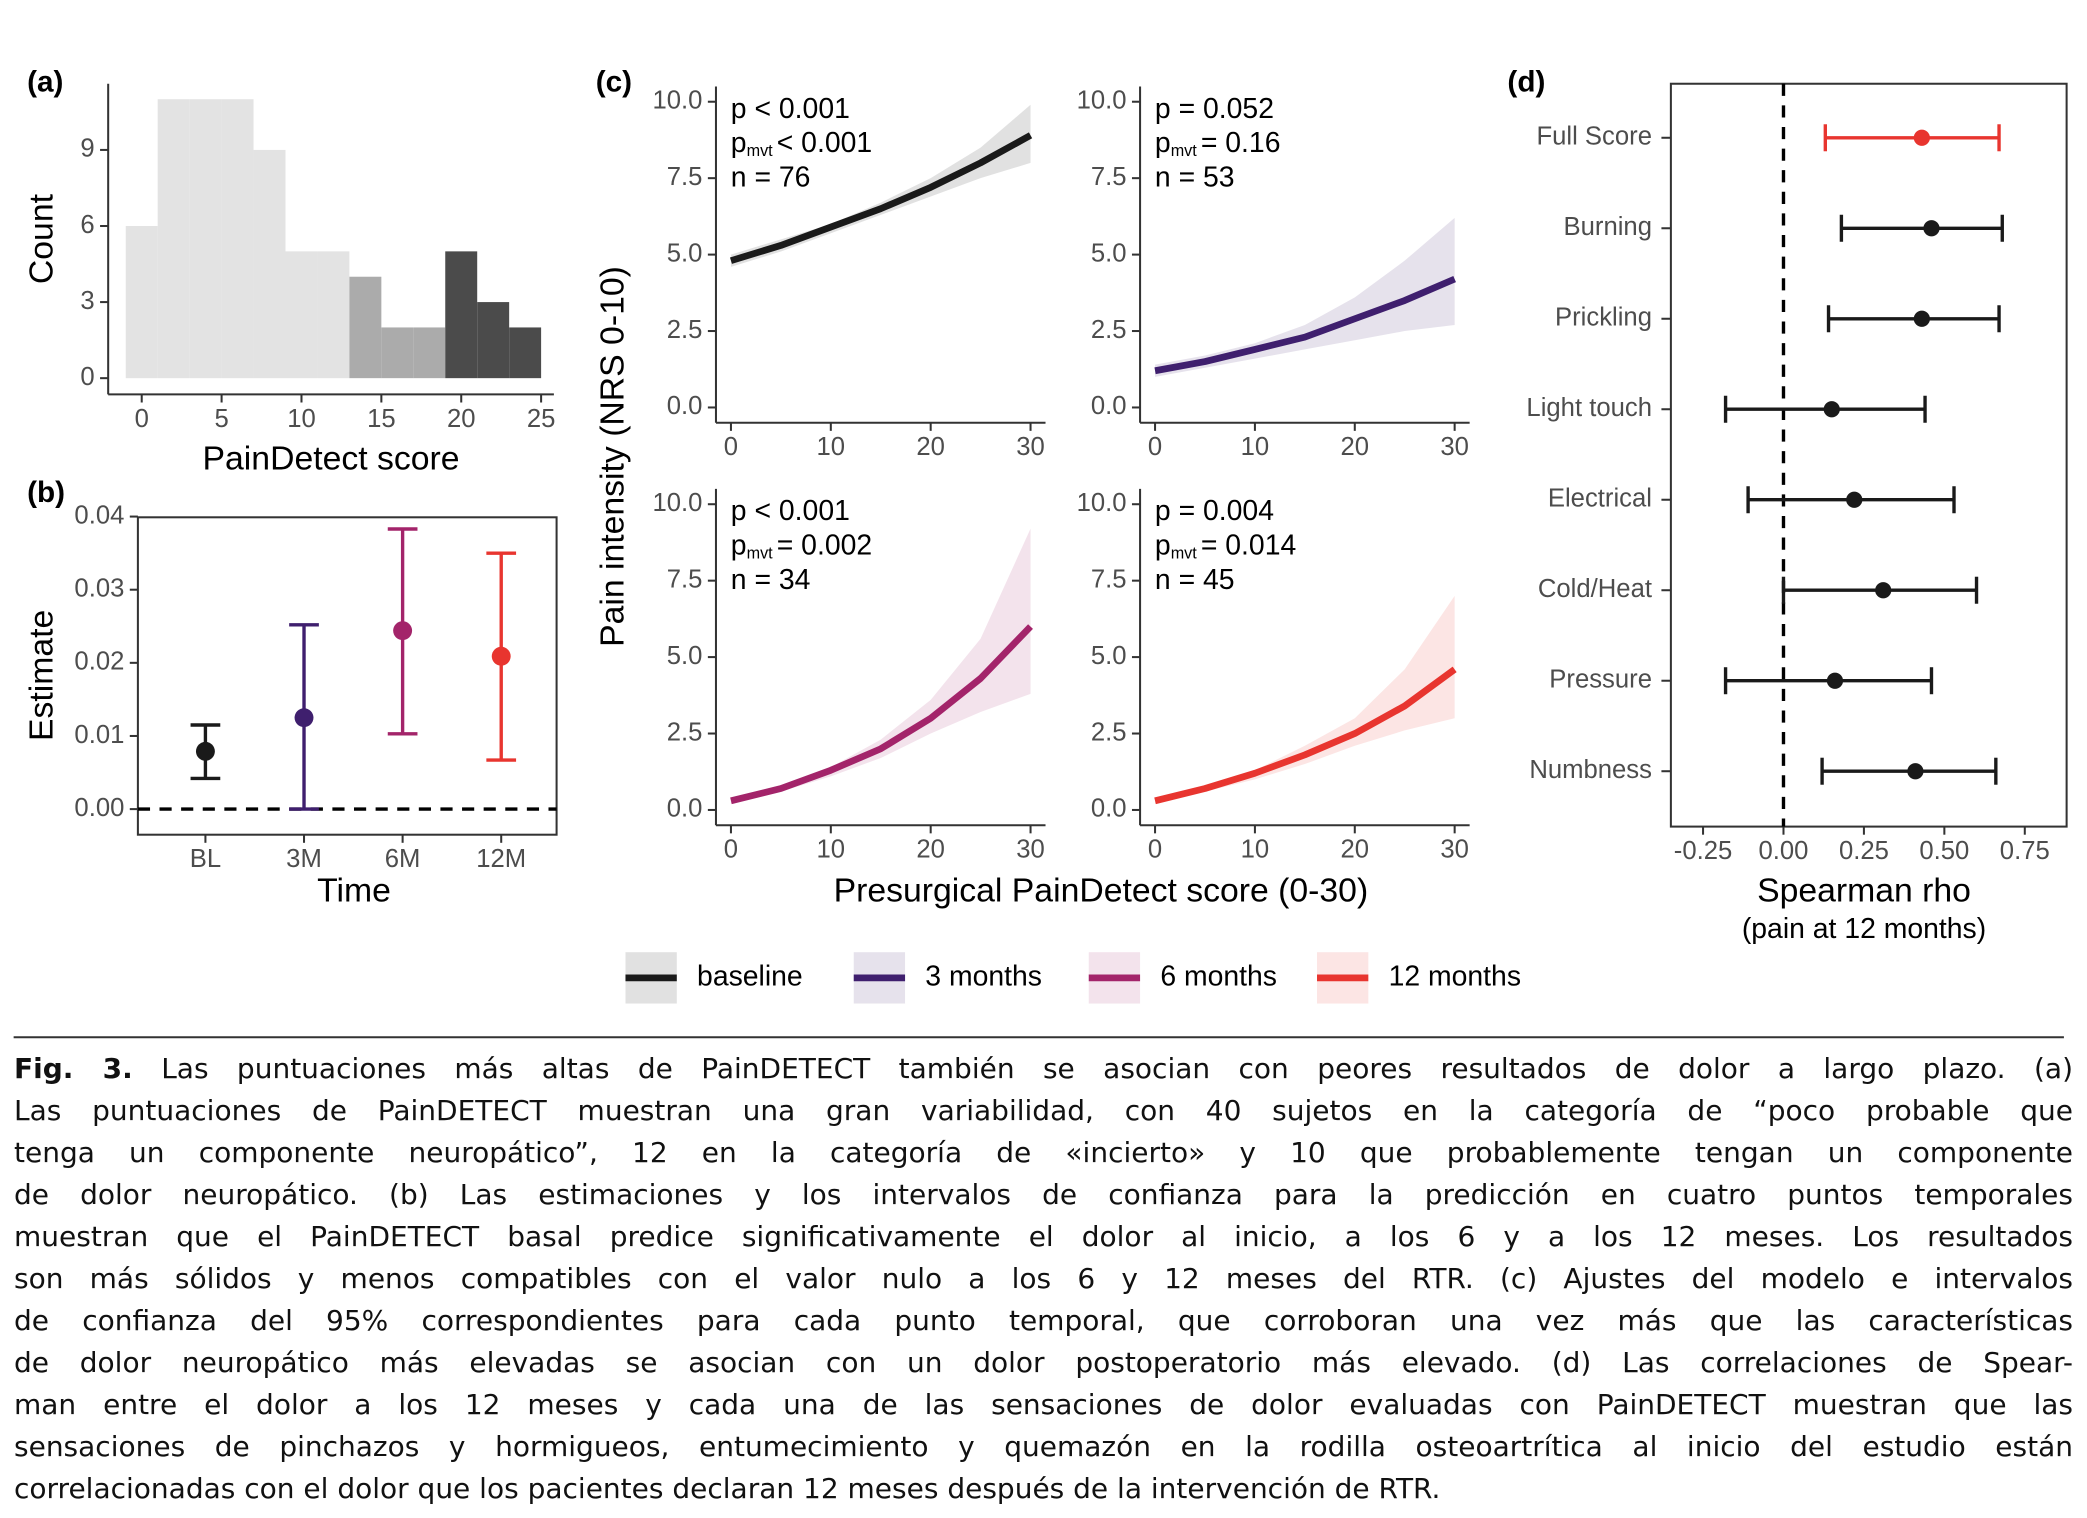 The height and width of the screenshot is (1518, 2087). What do you see at coordinates (87, 301) in the screenshot?
I see `y-tick-label: 3` at bounding box center [87, 301].